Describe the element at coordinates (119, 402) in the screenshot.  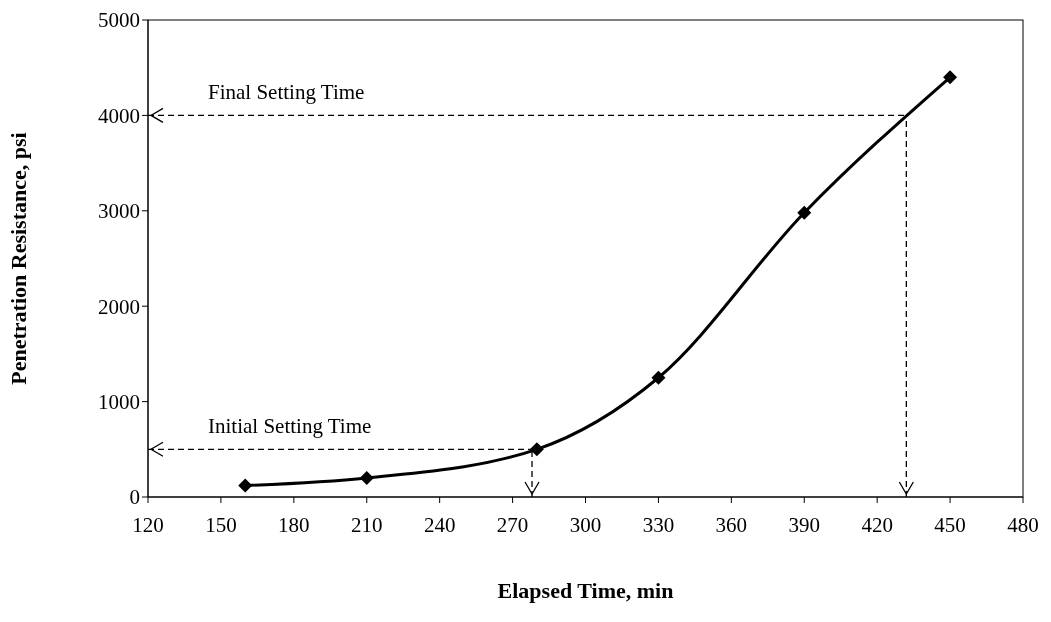
I see `y-tick-label: 1000` at that location.